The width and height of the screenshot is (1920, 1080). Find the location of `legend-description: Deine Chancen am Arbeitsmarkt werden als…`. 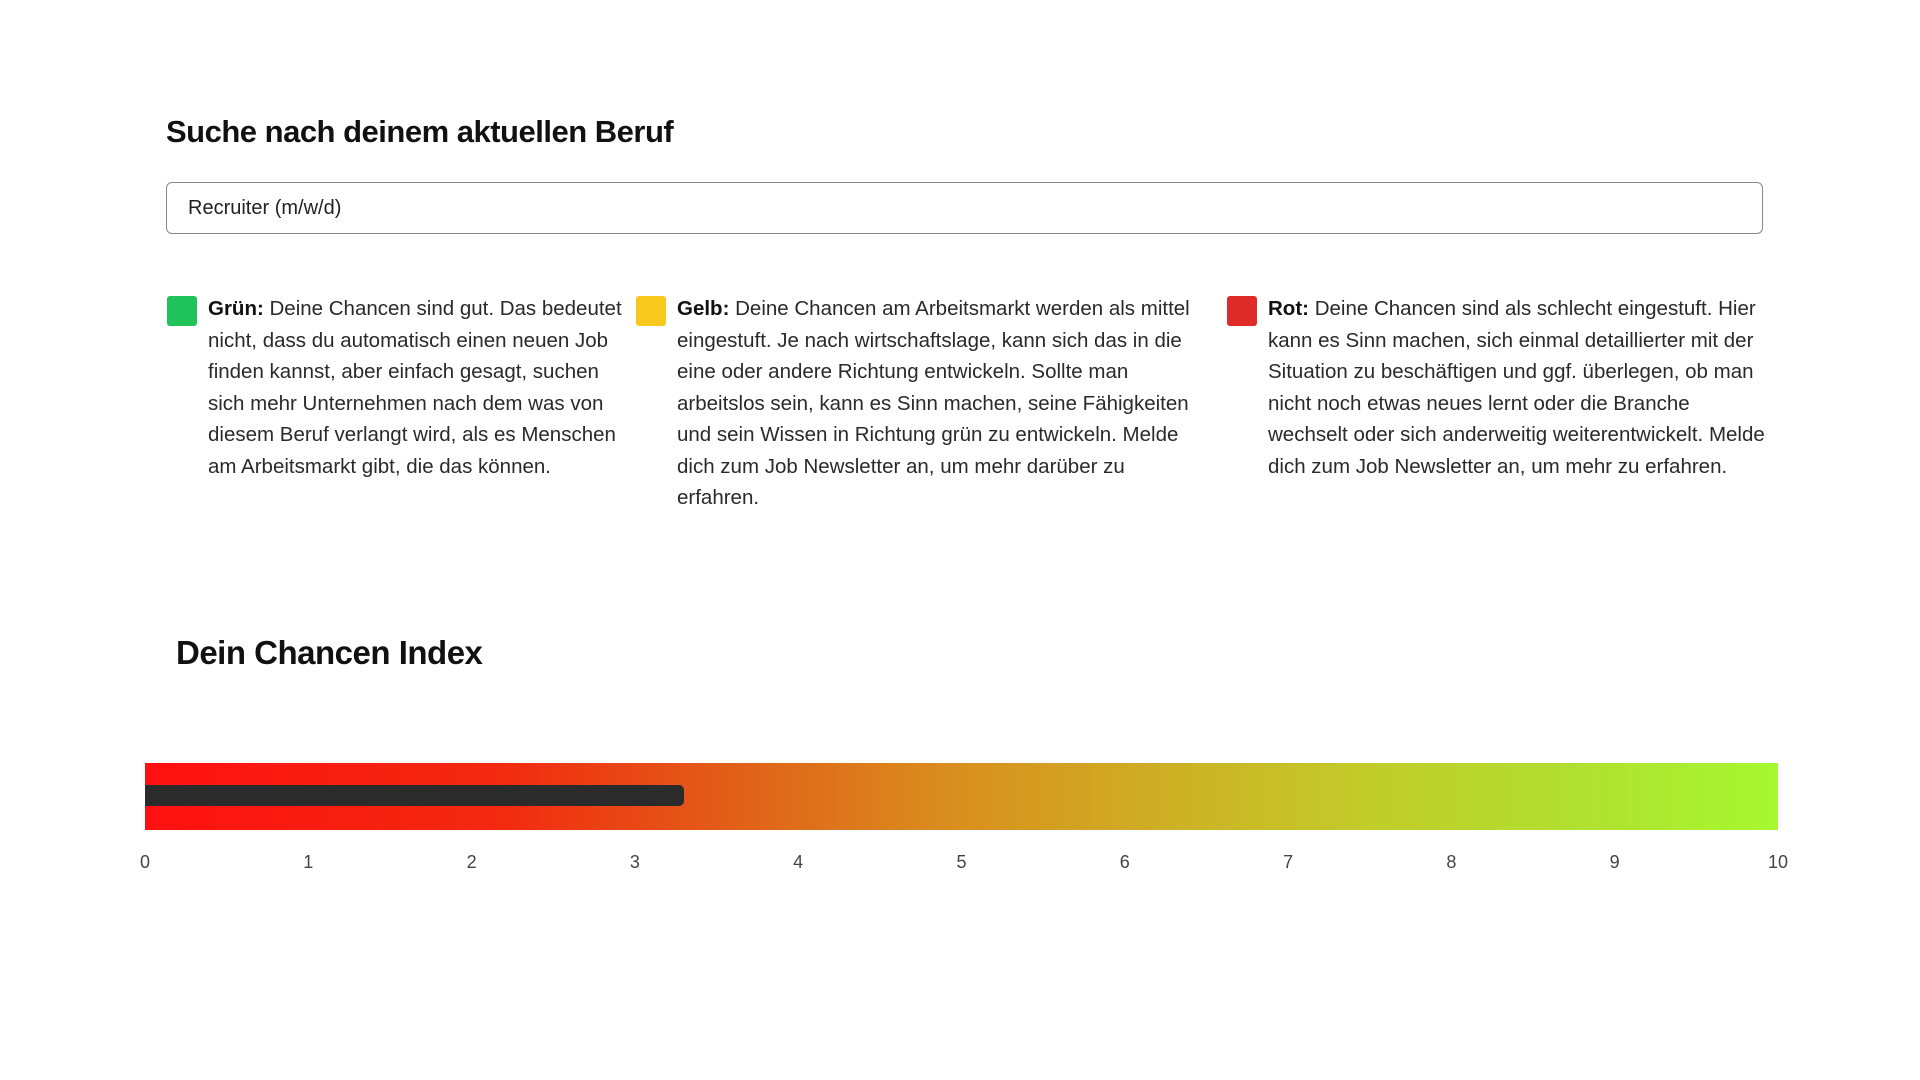

legend-description: Deine Chancen am Arbeitsmarkt werden als… is located at coordinates (933, 403).